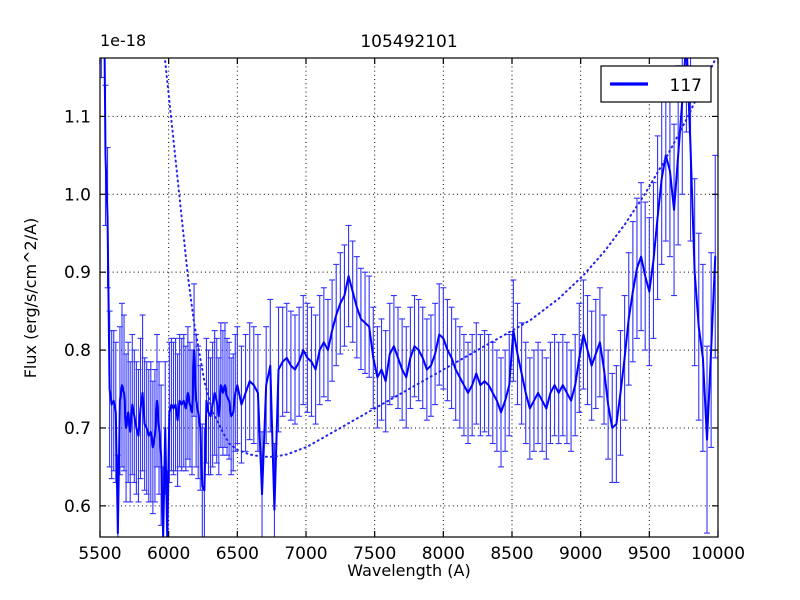  I want to click on x-tick-label: 7000, so click(305, 554).